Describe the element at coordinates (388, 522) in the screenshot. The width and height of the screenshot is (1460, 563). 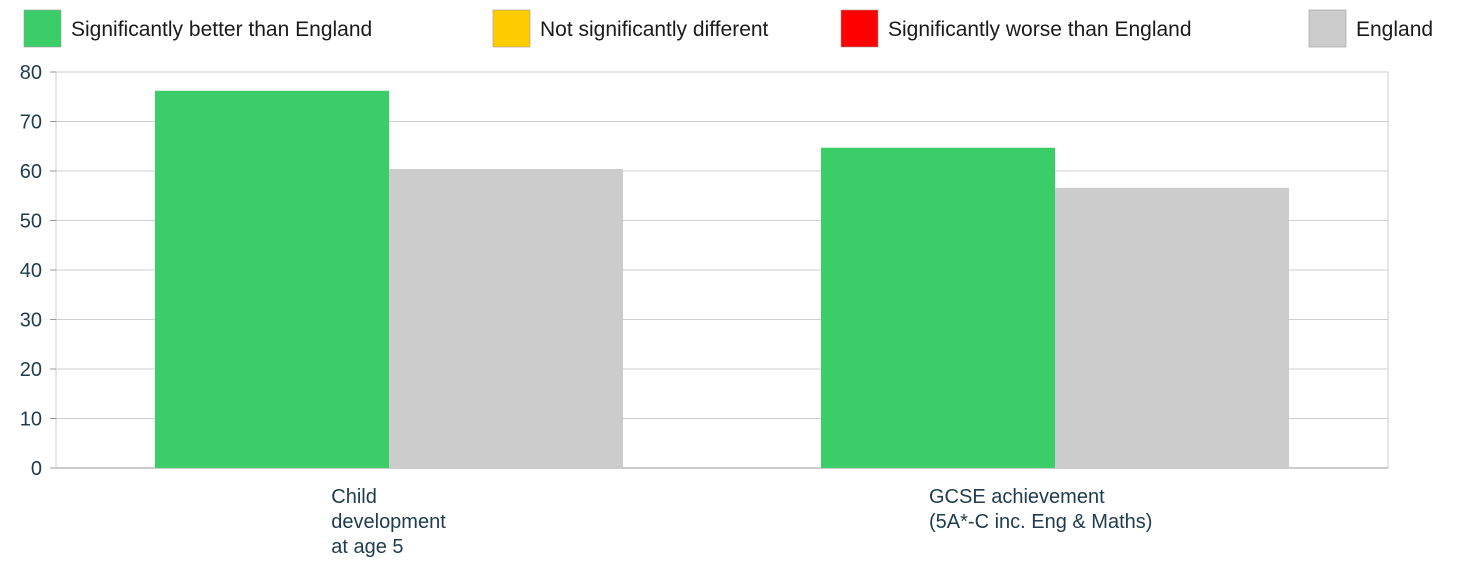
I see `x-category-label: Child development at age 5` at that location.